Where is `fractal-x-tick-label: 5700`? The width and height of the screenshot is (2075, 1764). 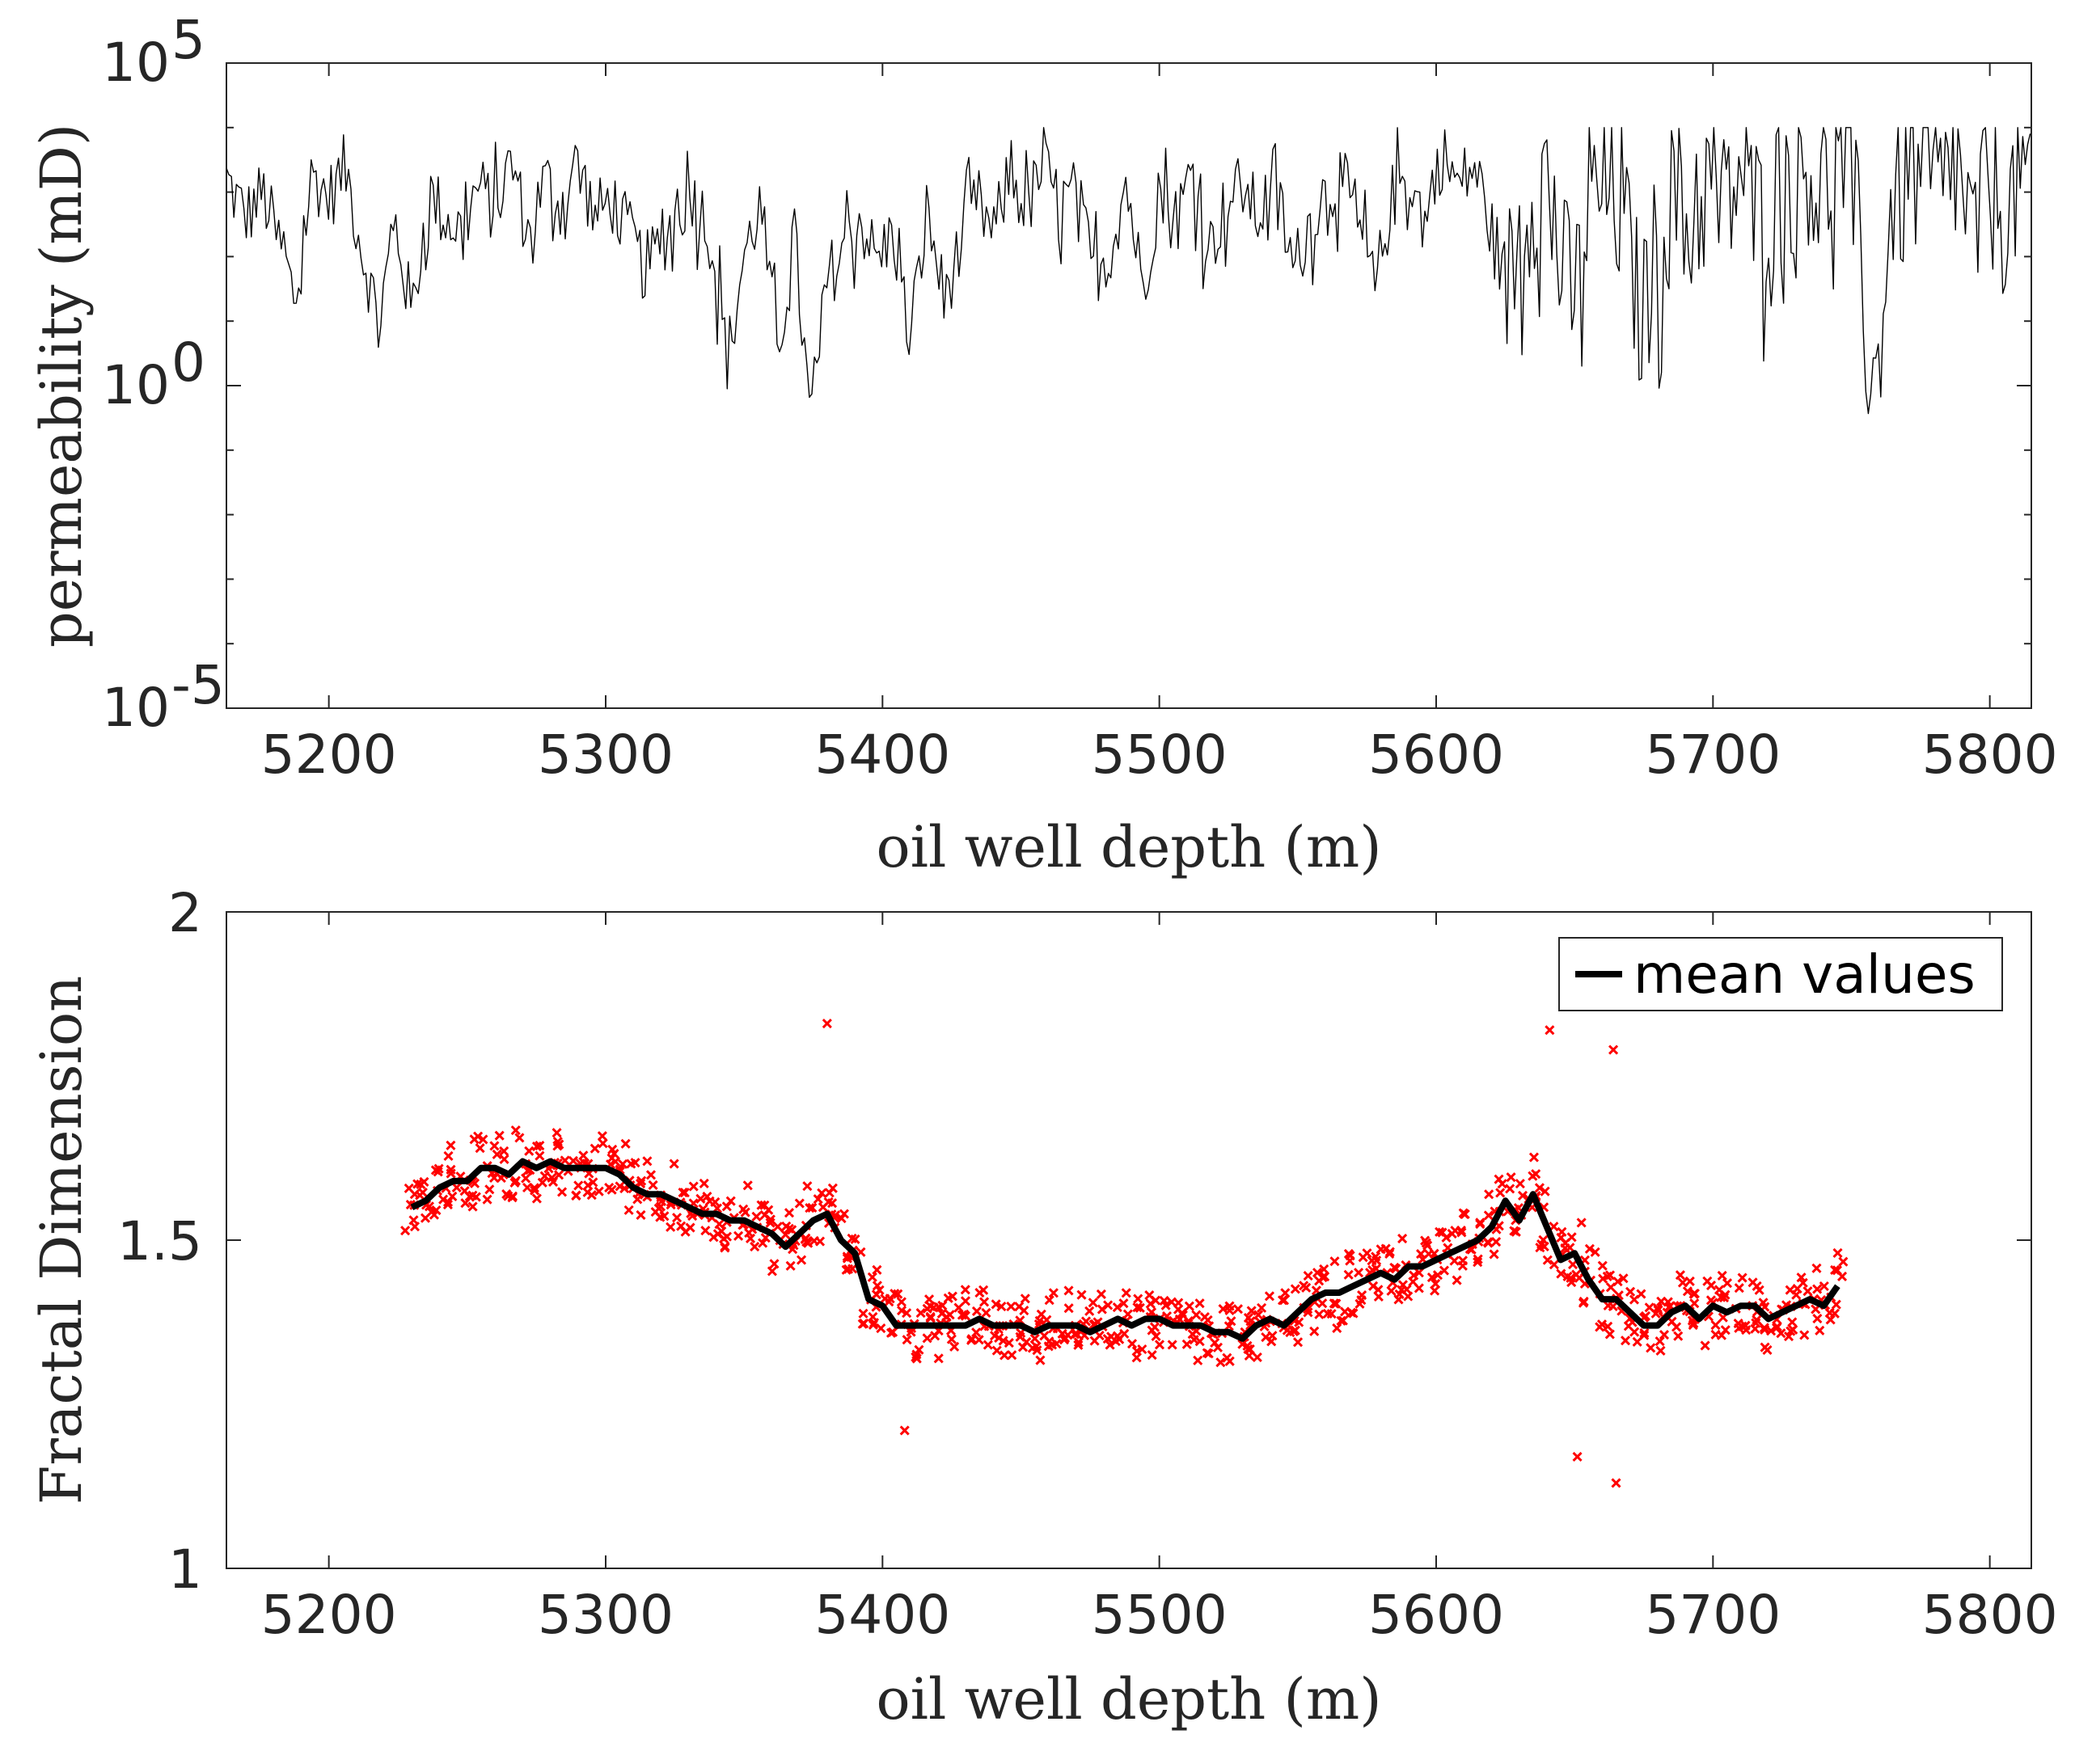
fractal-x-tick-label: 5700 is located at coordinates (1713, 1615).